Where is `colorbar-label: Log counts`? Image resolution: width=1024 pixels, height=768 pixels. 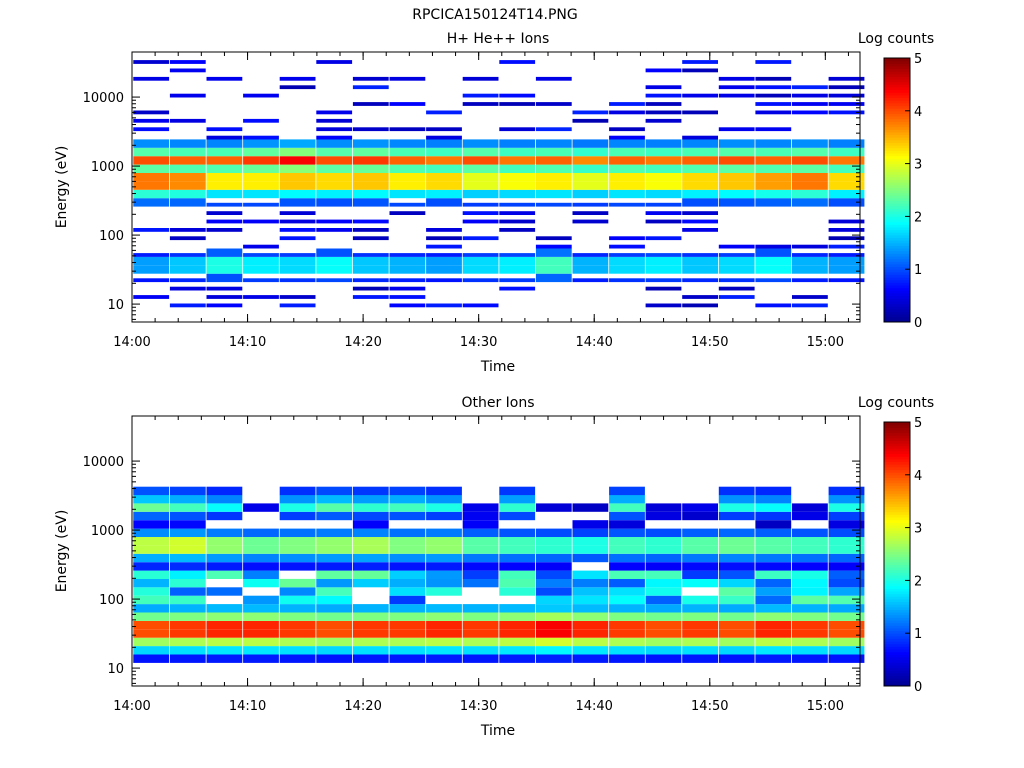
colorbar-label: Log counts is located at coordinates (896, 39).